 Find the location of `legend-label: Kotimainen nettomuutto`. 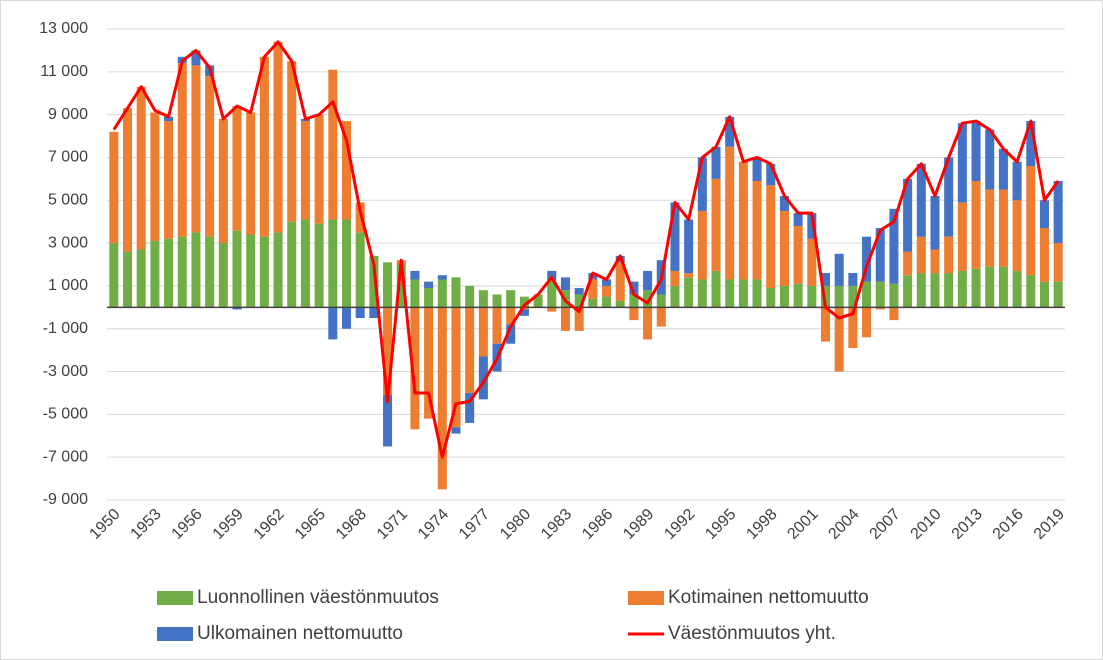

legend-label: Kotimainen nettomuutto is located at coordinates (768, 597).